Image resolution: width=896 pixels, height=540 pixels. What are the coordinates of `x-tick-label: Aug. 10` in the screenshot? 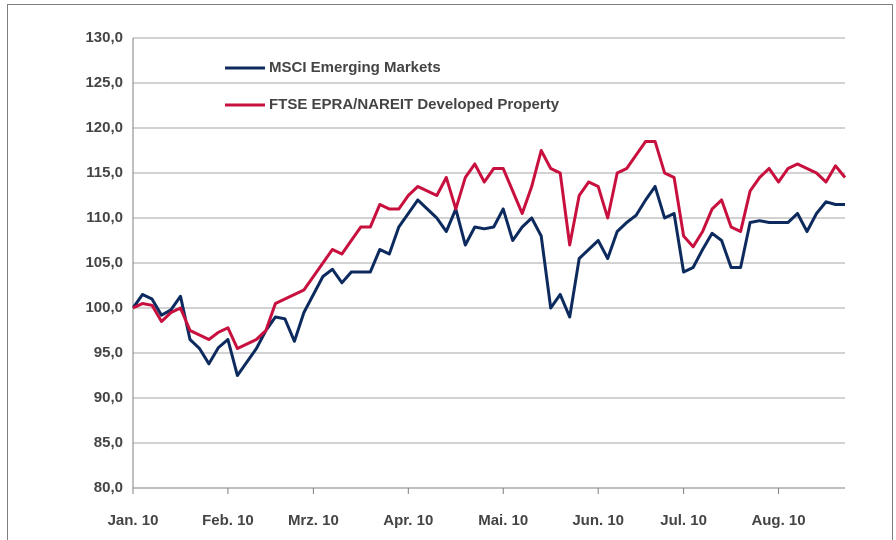 It's located at (778, 520).